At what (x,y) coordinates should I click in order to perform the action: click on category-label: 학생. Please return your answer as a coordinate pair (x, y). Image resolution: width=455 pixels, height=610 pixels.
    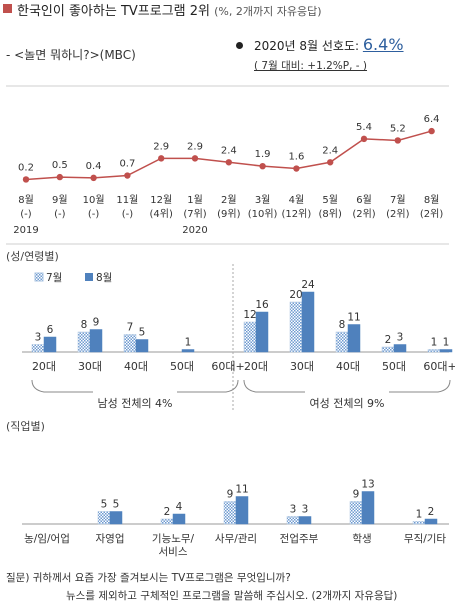
    Looking at the image, I should click on (361, 539).